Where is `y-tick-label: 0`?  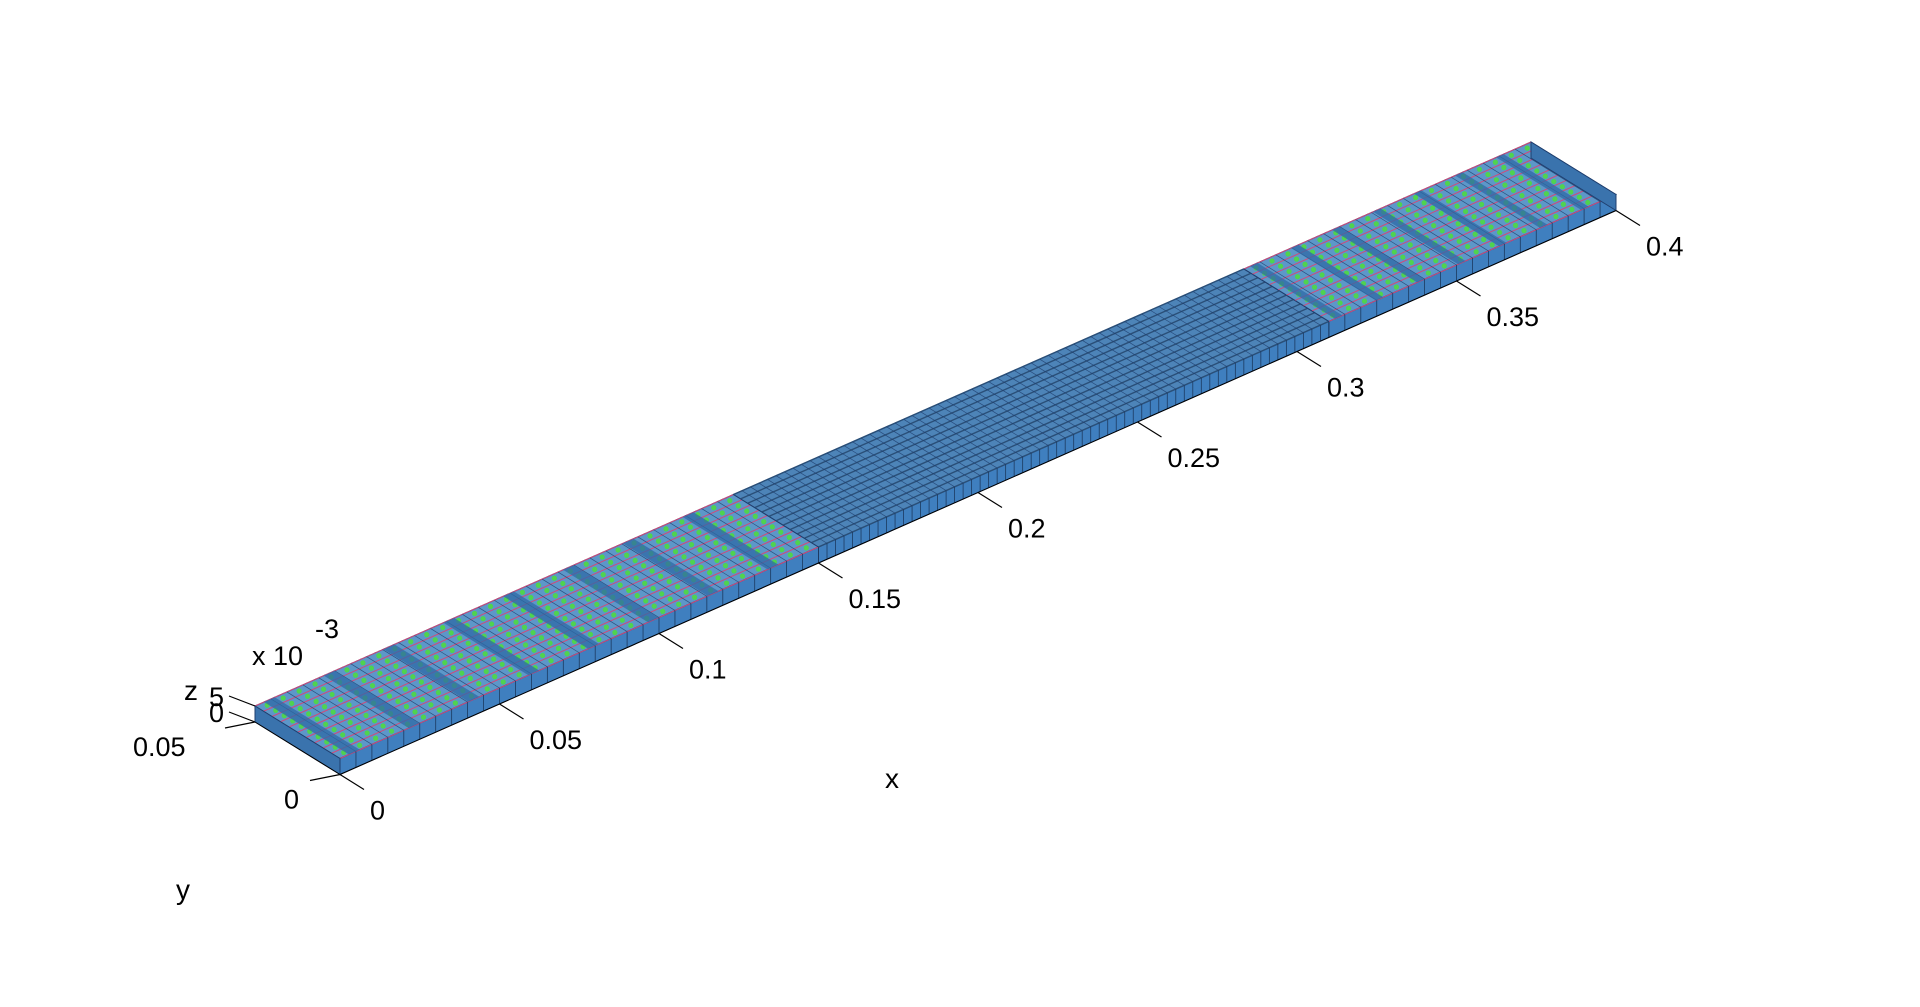
y-tick-label: 0 is located at coordinates (291, 800).